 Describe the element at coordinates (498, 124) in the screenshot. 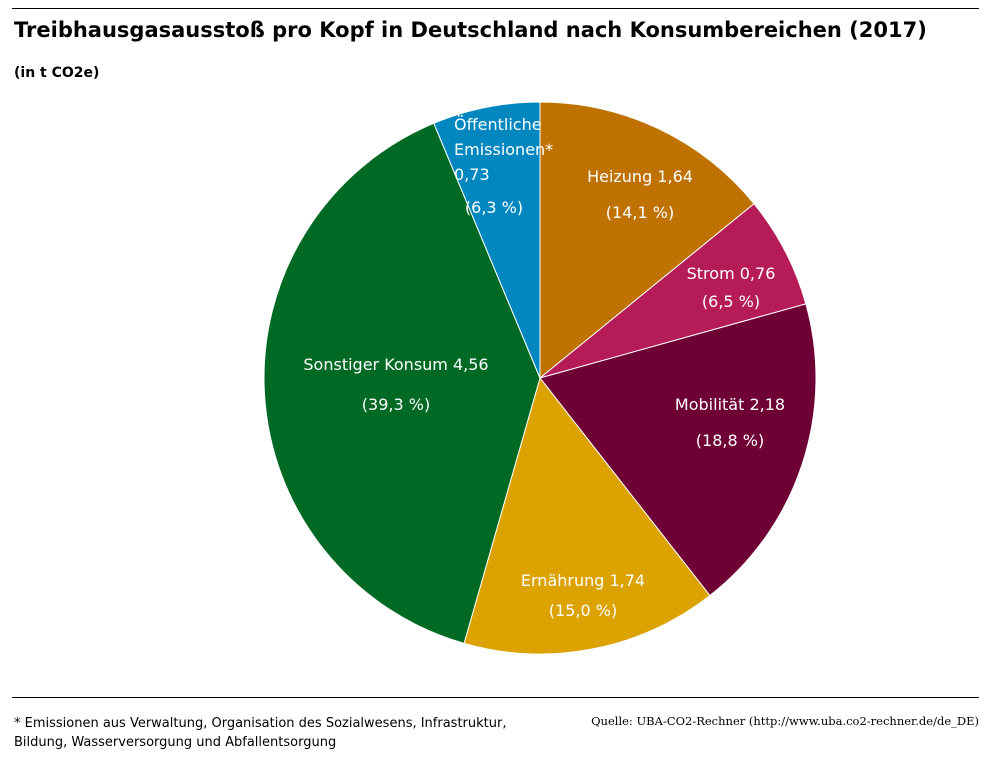

I see `slice-label-5-line-0: Öffentliche` at that location.